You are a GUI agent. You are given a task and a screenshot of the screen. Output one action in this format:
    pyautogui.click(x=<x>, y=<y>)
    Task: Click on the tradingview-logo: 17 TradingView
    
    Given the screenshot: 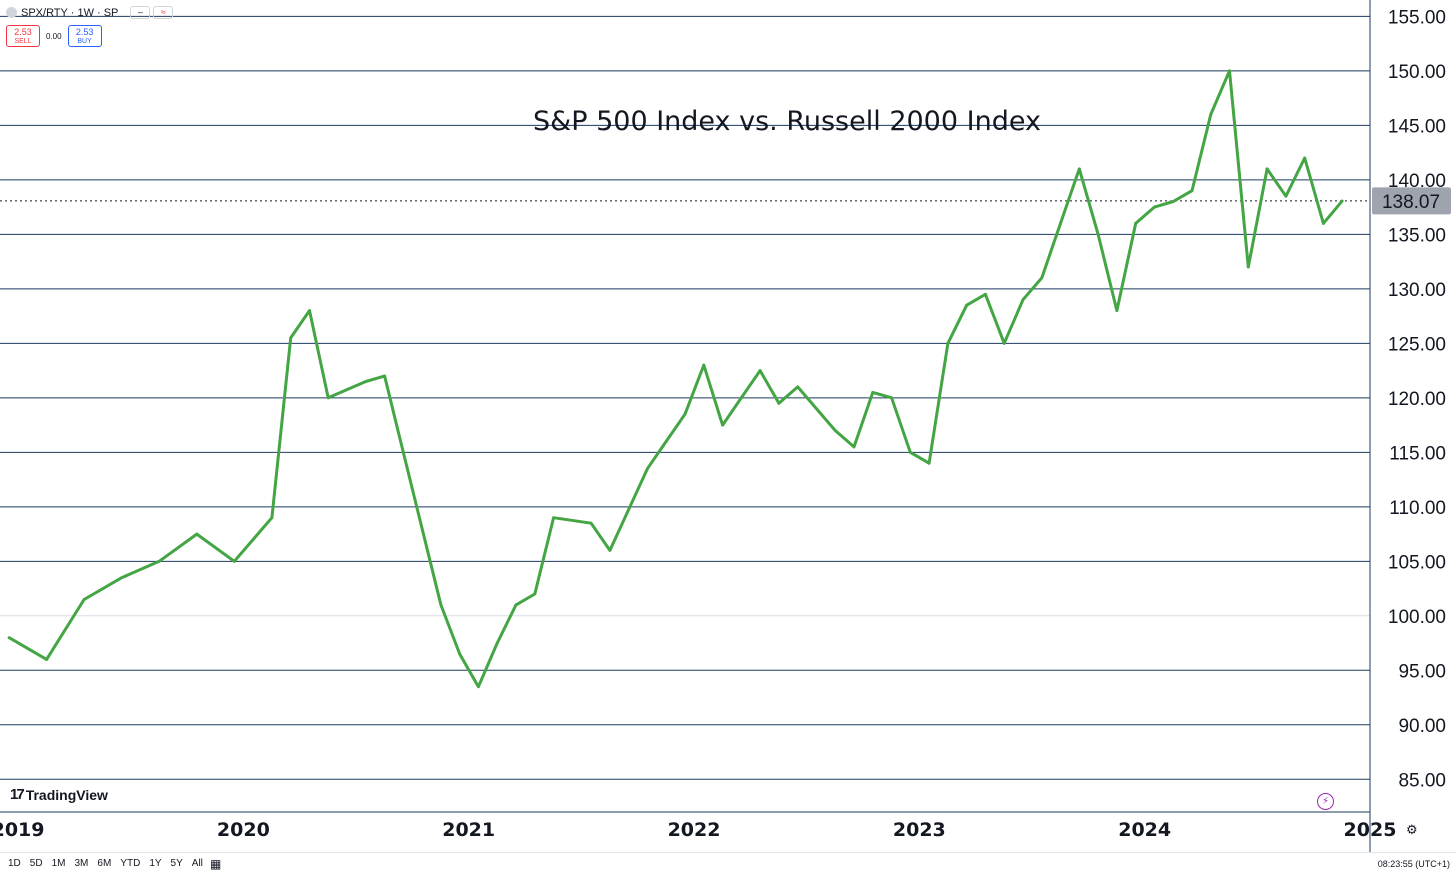 What is the action you would take?
    pyautogui.click(x=59, y=794)
    